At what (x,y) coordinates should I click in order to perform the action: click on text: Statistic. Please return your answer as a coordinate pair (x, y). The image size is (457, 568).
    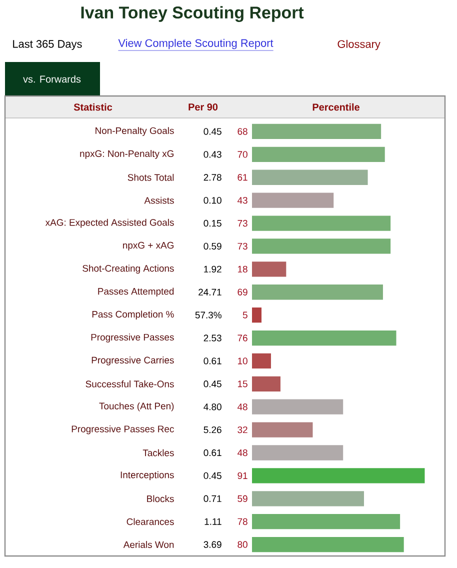
    Looking at the image, I should click on (93, 107).